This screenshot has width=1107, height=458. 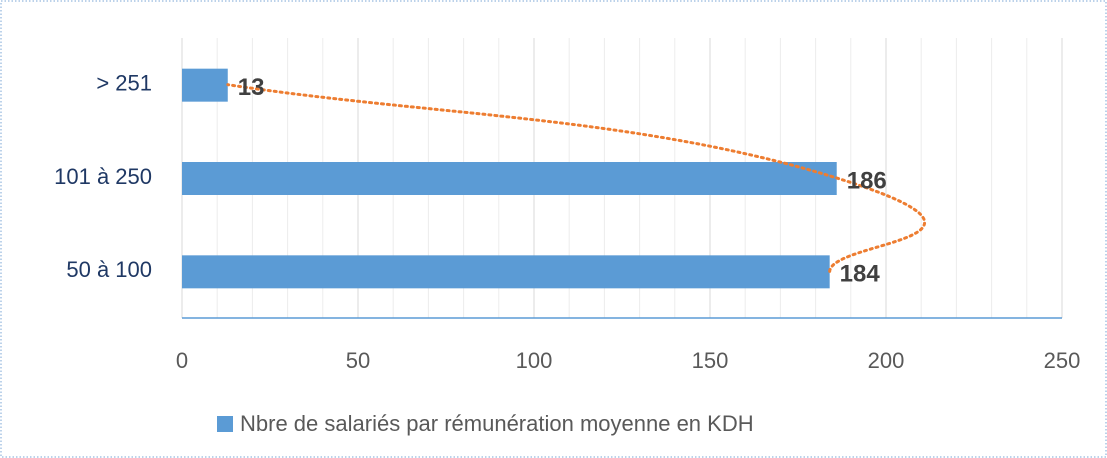 I want to click on data-label: 13, so click(x=251, y=87).